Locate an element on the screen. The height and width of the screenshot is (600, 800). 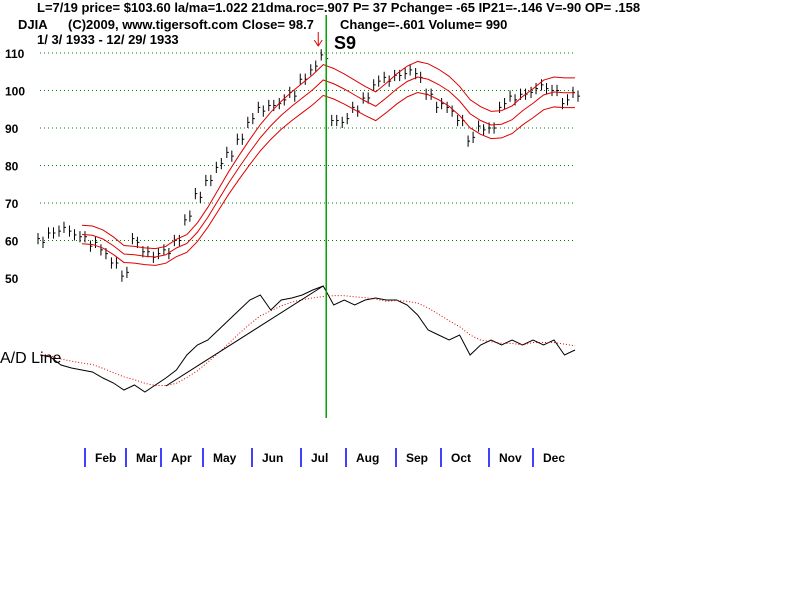
ad-trendline is located at coordinates (244, 336).